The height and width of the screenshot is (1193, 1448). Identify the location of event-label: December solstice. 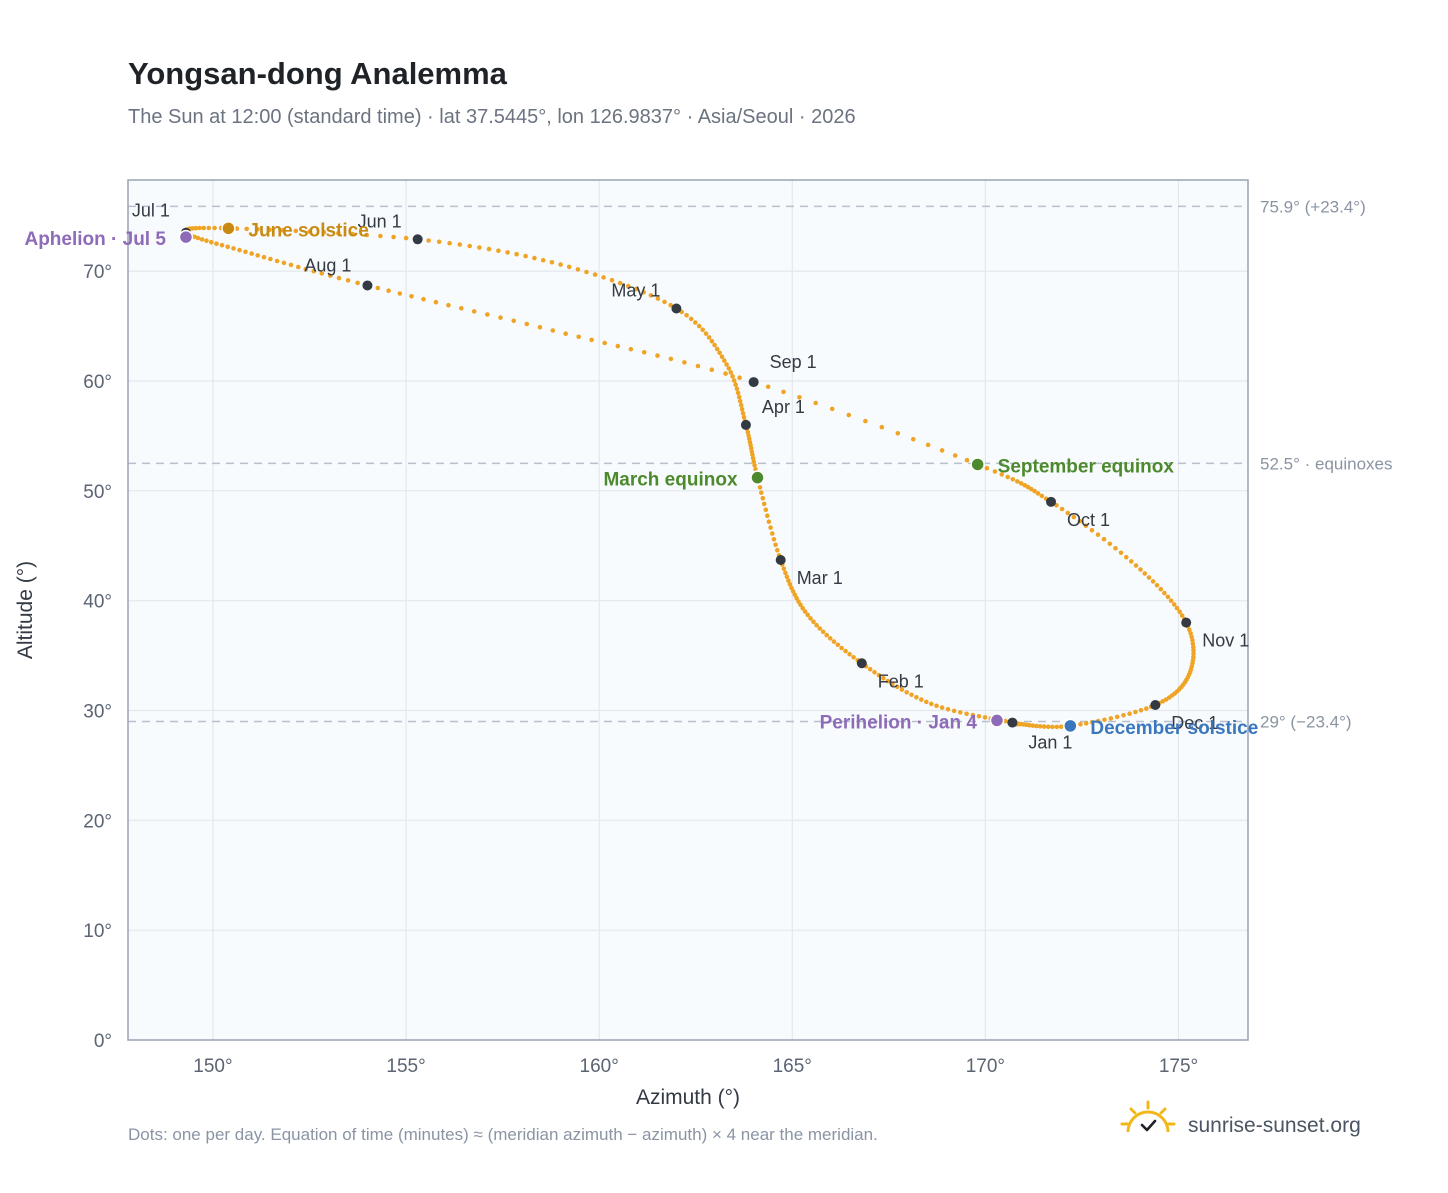
(1174, 728).